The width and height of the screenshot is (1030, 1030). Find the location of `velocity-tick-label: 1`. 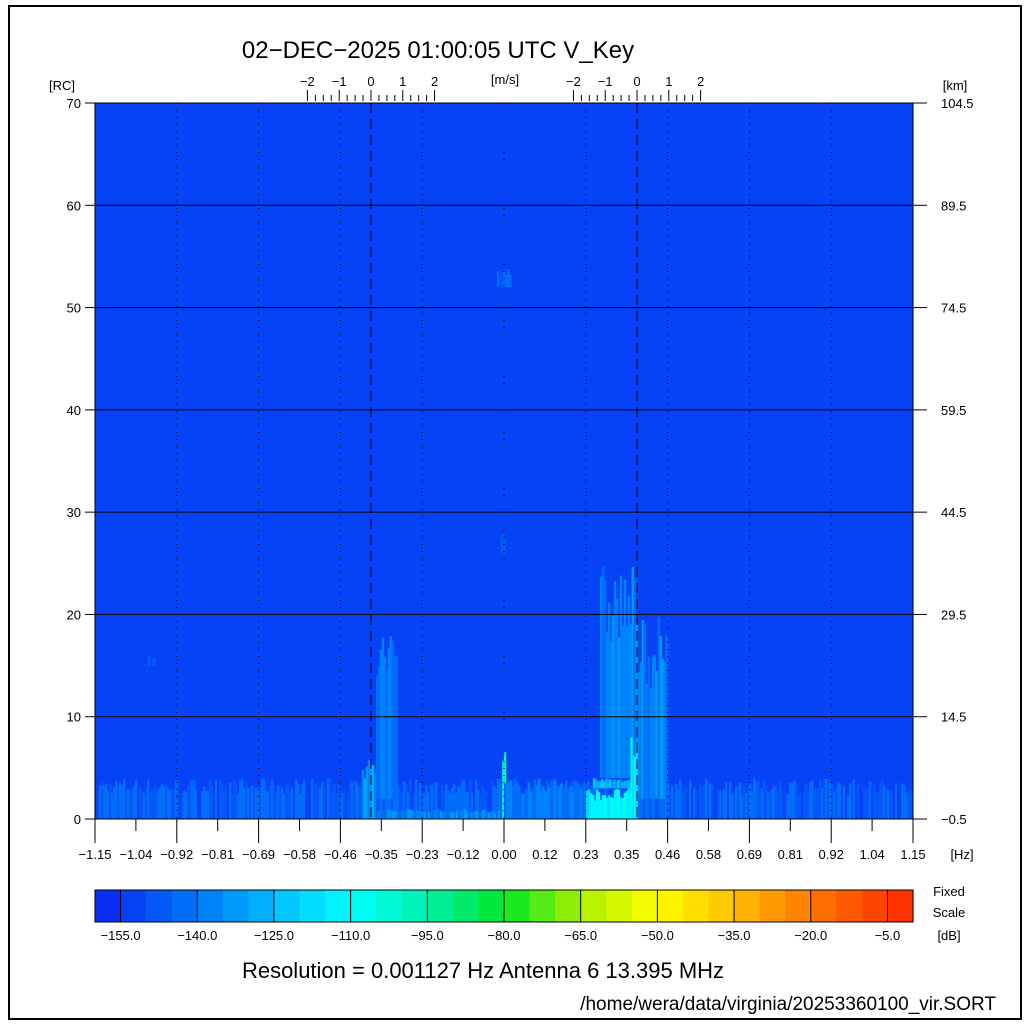

velocity-tick-label: 1 is located at coordinates (668, 81).